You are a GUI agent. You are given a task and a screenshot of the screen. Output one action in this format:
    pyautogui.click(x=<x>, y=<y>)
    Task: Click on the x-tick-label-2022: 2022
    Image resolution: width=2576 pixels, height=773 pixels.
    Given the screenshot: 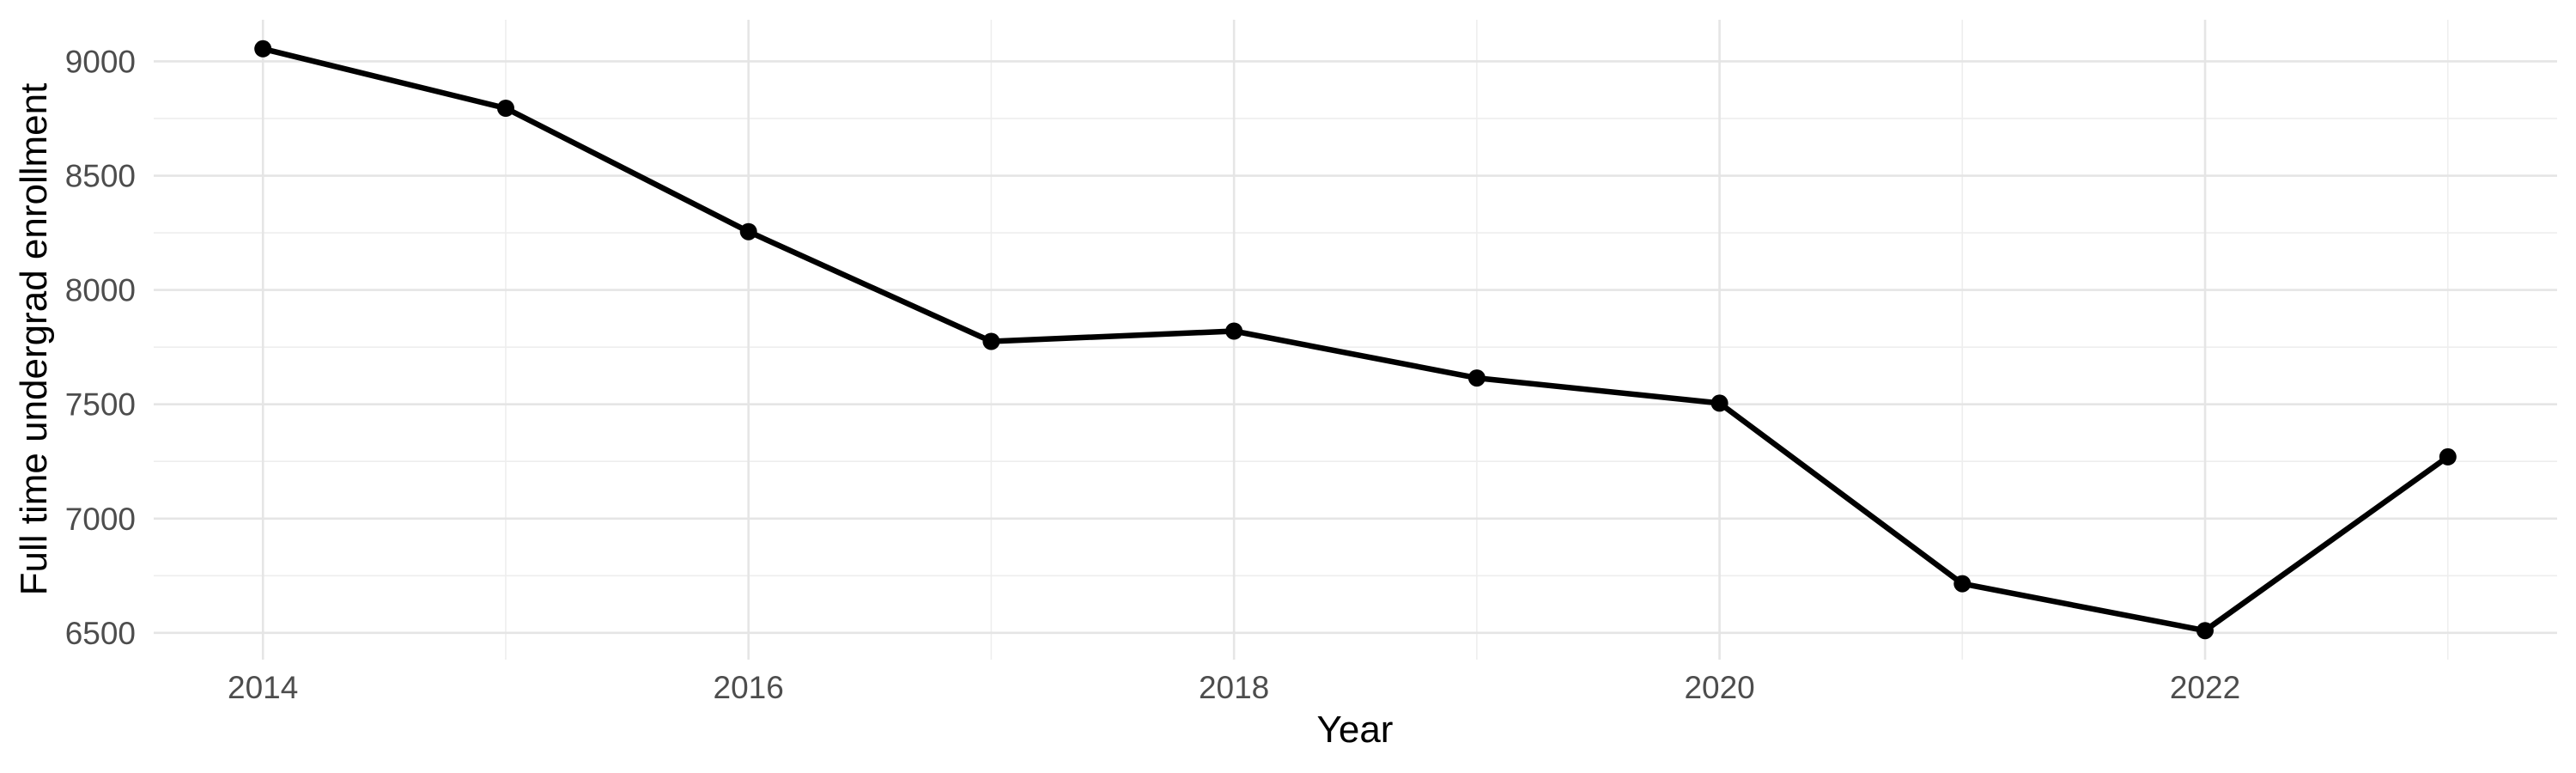 What is the action you would take?
    pyautogui.click(x=2205, y=687)
    